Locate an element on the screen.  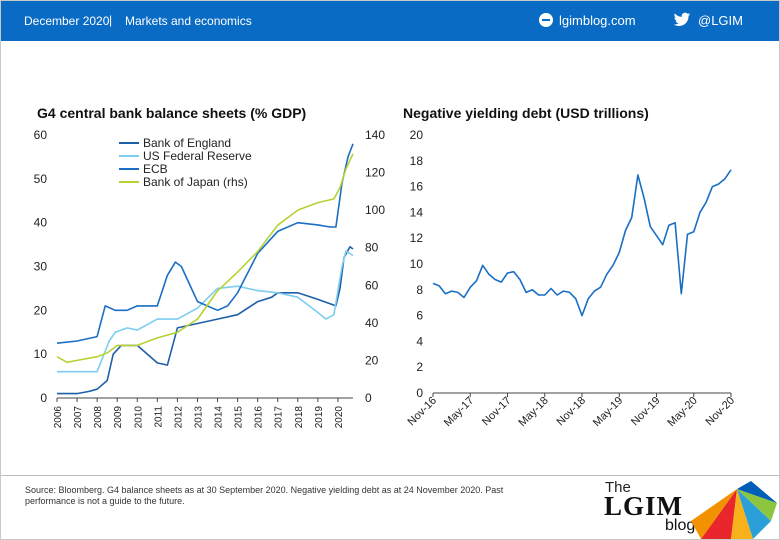
x-tick-label: 2019 is located at coordinates (319, 417).